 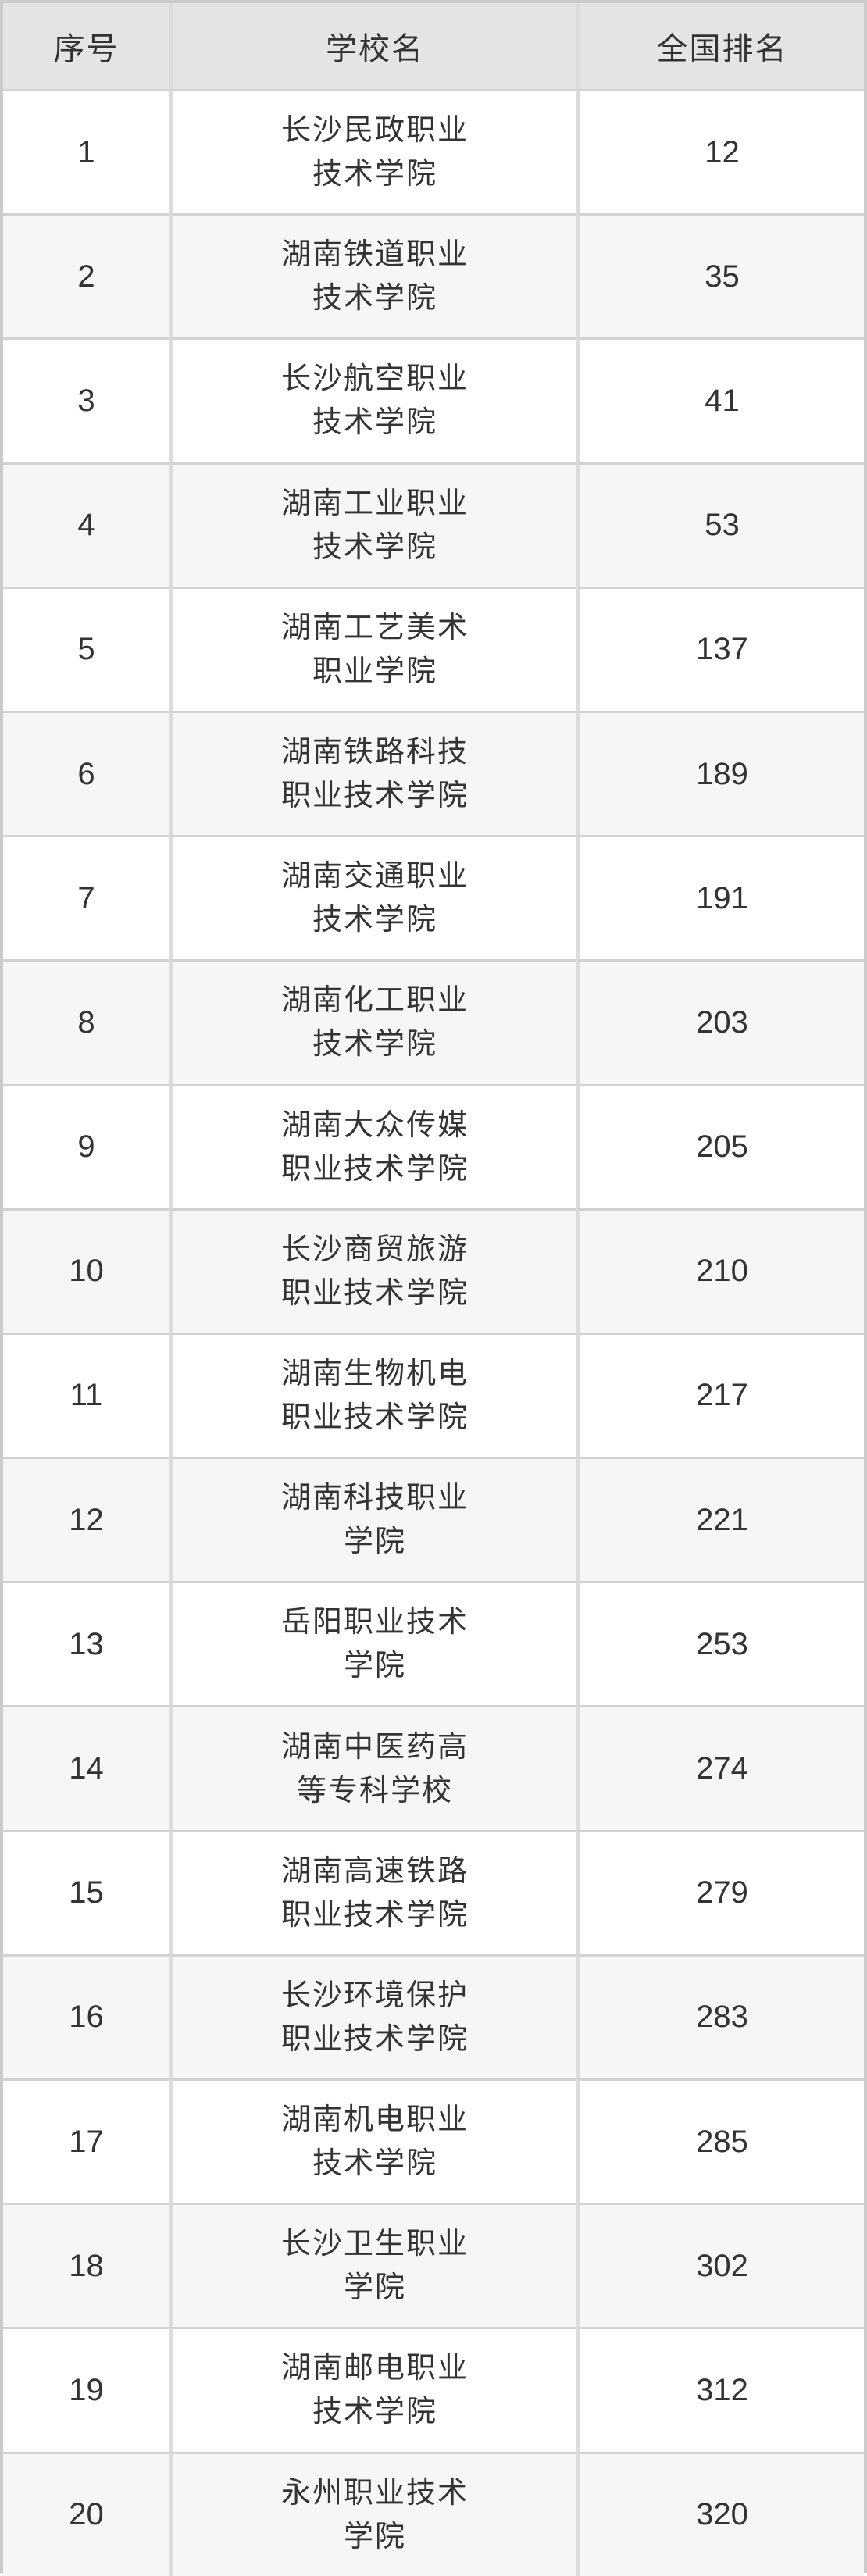 I want to click on cell-school: 湖南工艺美术职业学院, so click(x=372, y=648).